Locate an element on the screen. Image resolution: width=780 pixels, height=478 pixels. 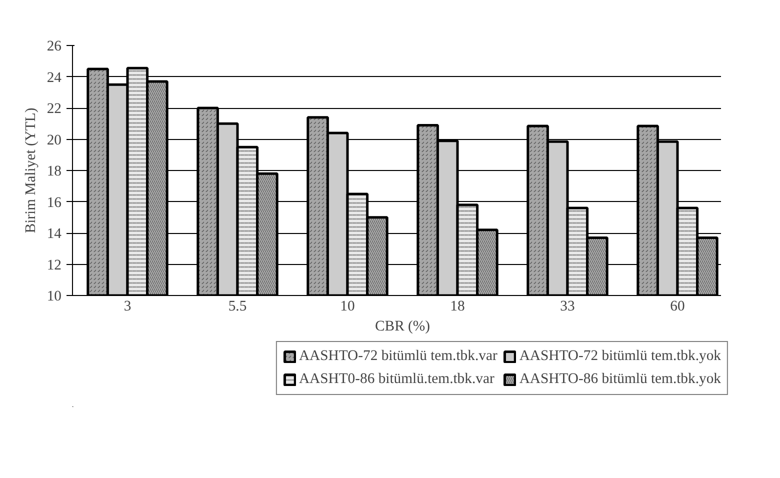
y-tick-label: 14 is located at coordinates (54, 234).